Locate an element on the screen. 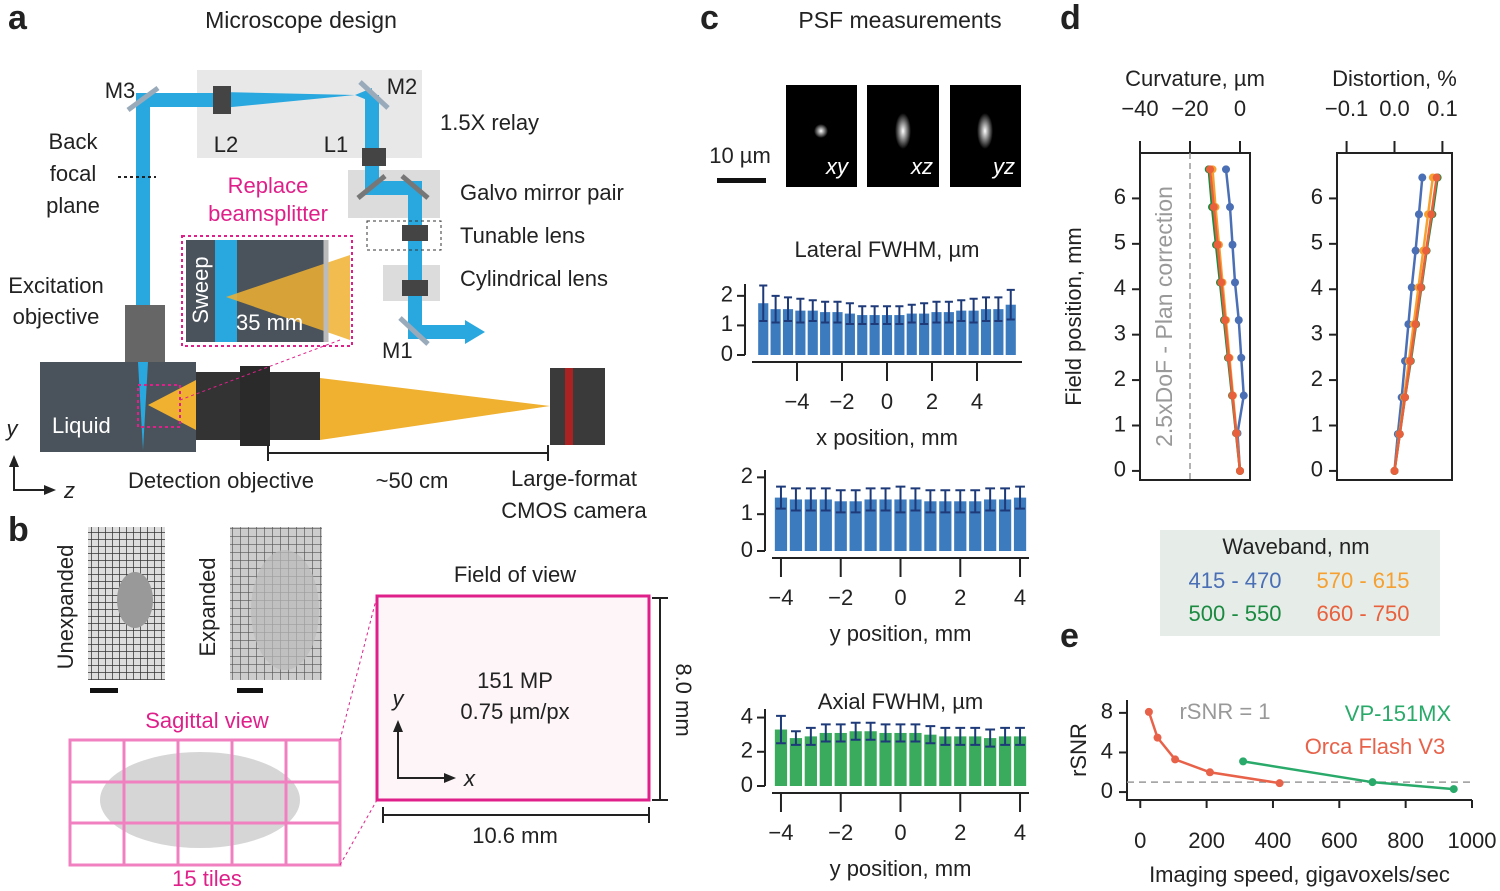  label: Back is located at coordinates (74, 141).